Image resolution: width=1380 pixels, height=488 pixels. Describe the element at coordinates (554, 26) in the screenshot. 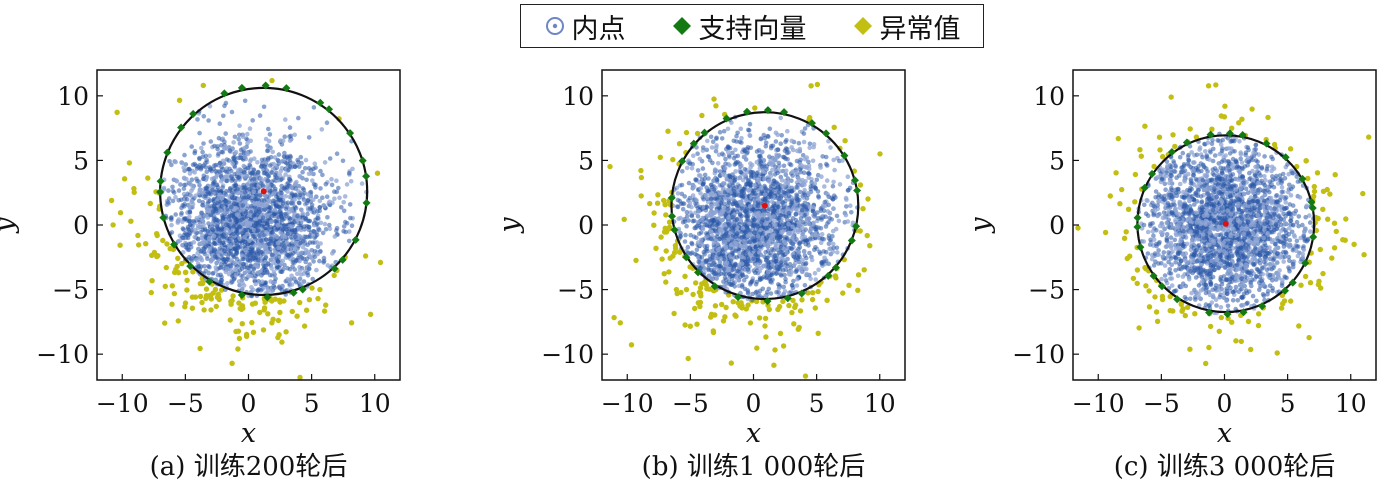

I see `inlier-marker-icon` at that location.